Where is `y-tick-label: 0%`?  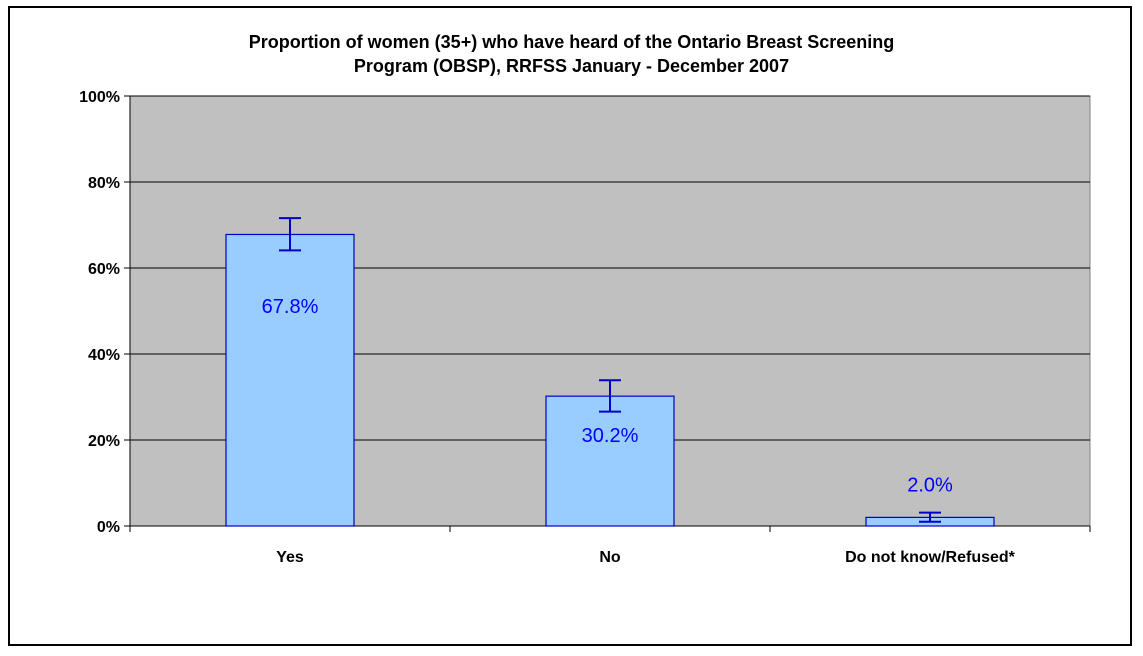
y-tick-label: 0% is located at coordinates (108, 527).